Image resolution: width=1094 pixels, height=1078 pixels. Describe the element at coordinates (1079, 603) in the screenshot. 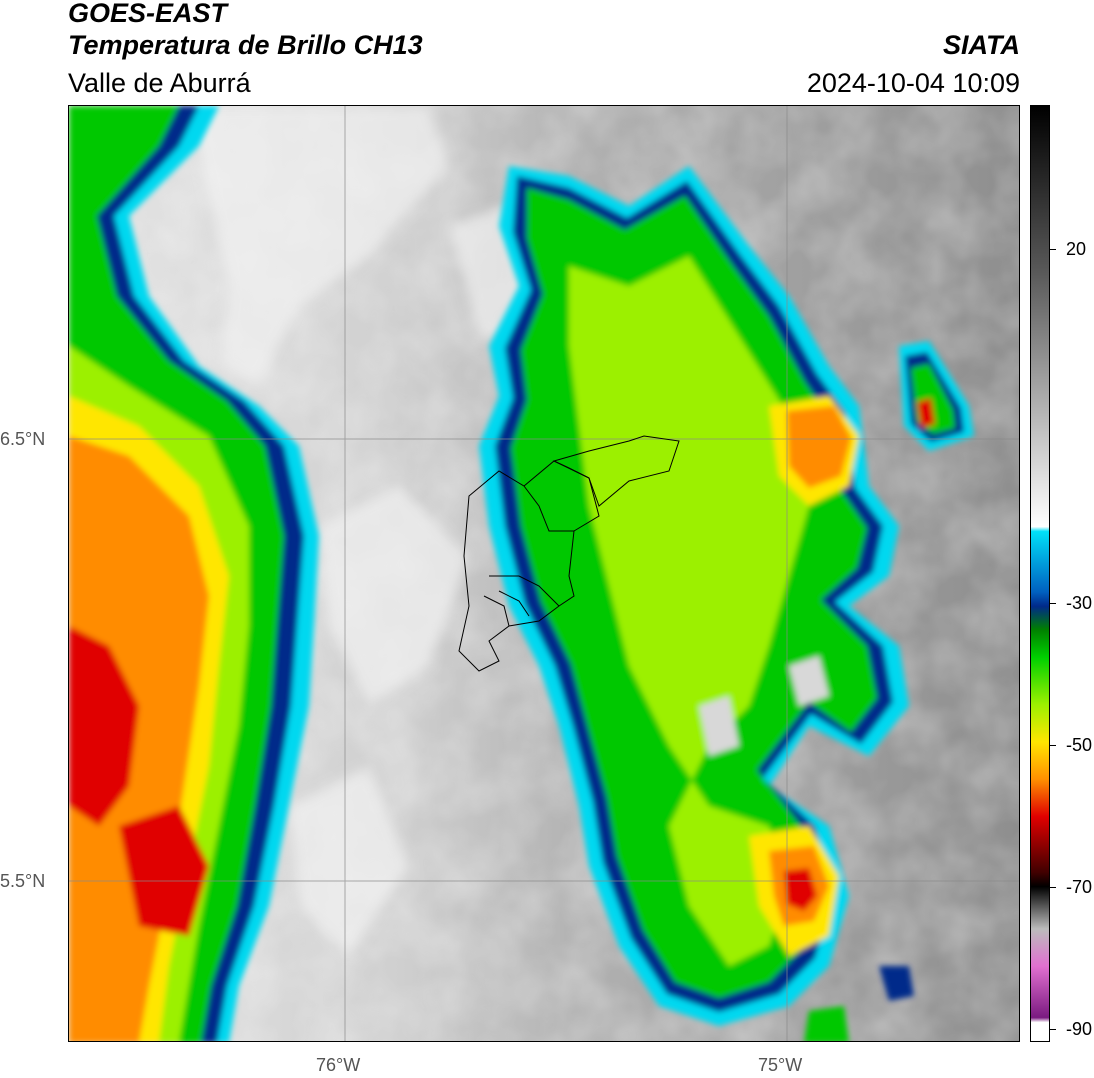

I see `colorbar-label-minus30: -30` at that location.